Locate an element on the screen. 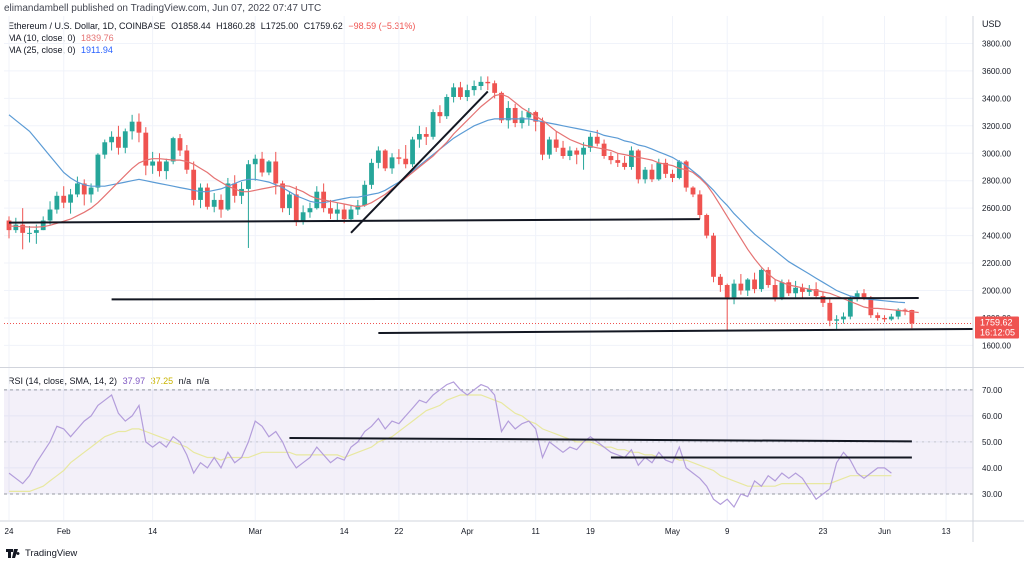 This screenshot has height=565, width=1024. high-value: H1860.28 is located at coordinates (236, 26).